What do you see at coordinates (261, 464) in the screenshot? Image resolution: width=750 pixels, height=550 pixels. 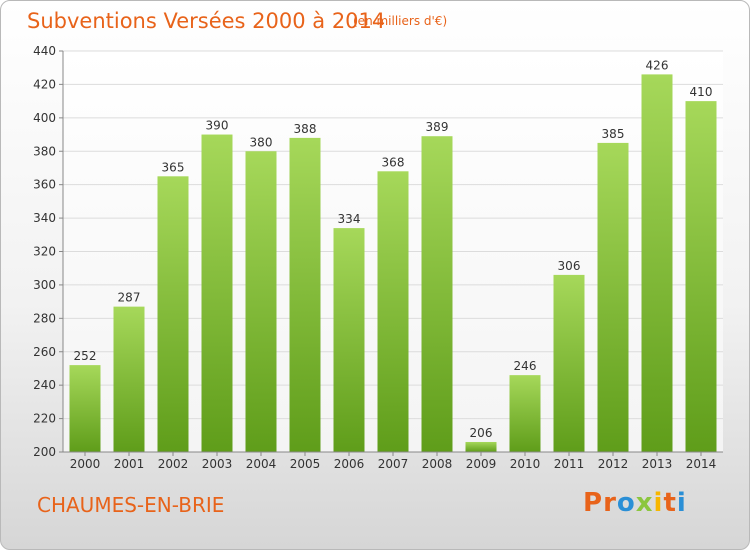 I see `x-tick-label: 2004` at bounding box center [261, 464].